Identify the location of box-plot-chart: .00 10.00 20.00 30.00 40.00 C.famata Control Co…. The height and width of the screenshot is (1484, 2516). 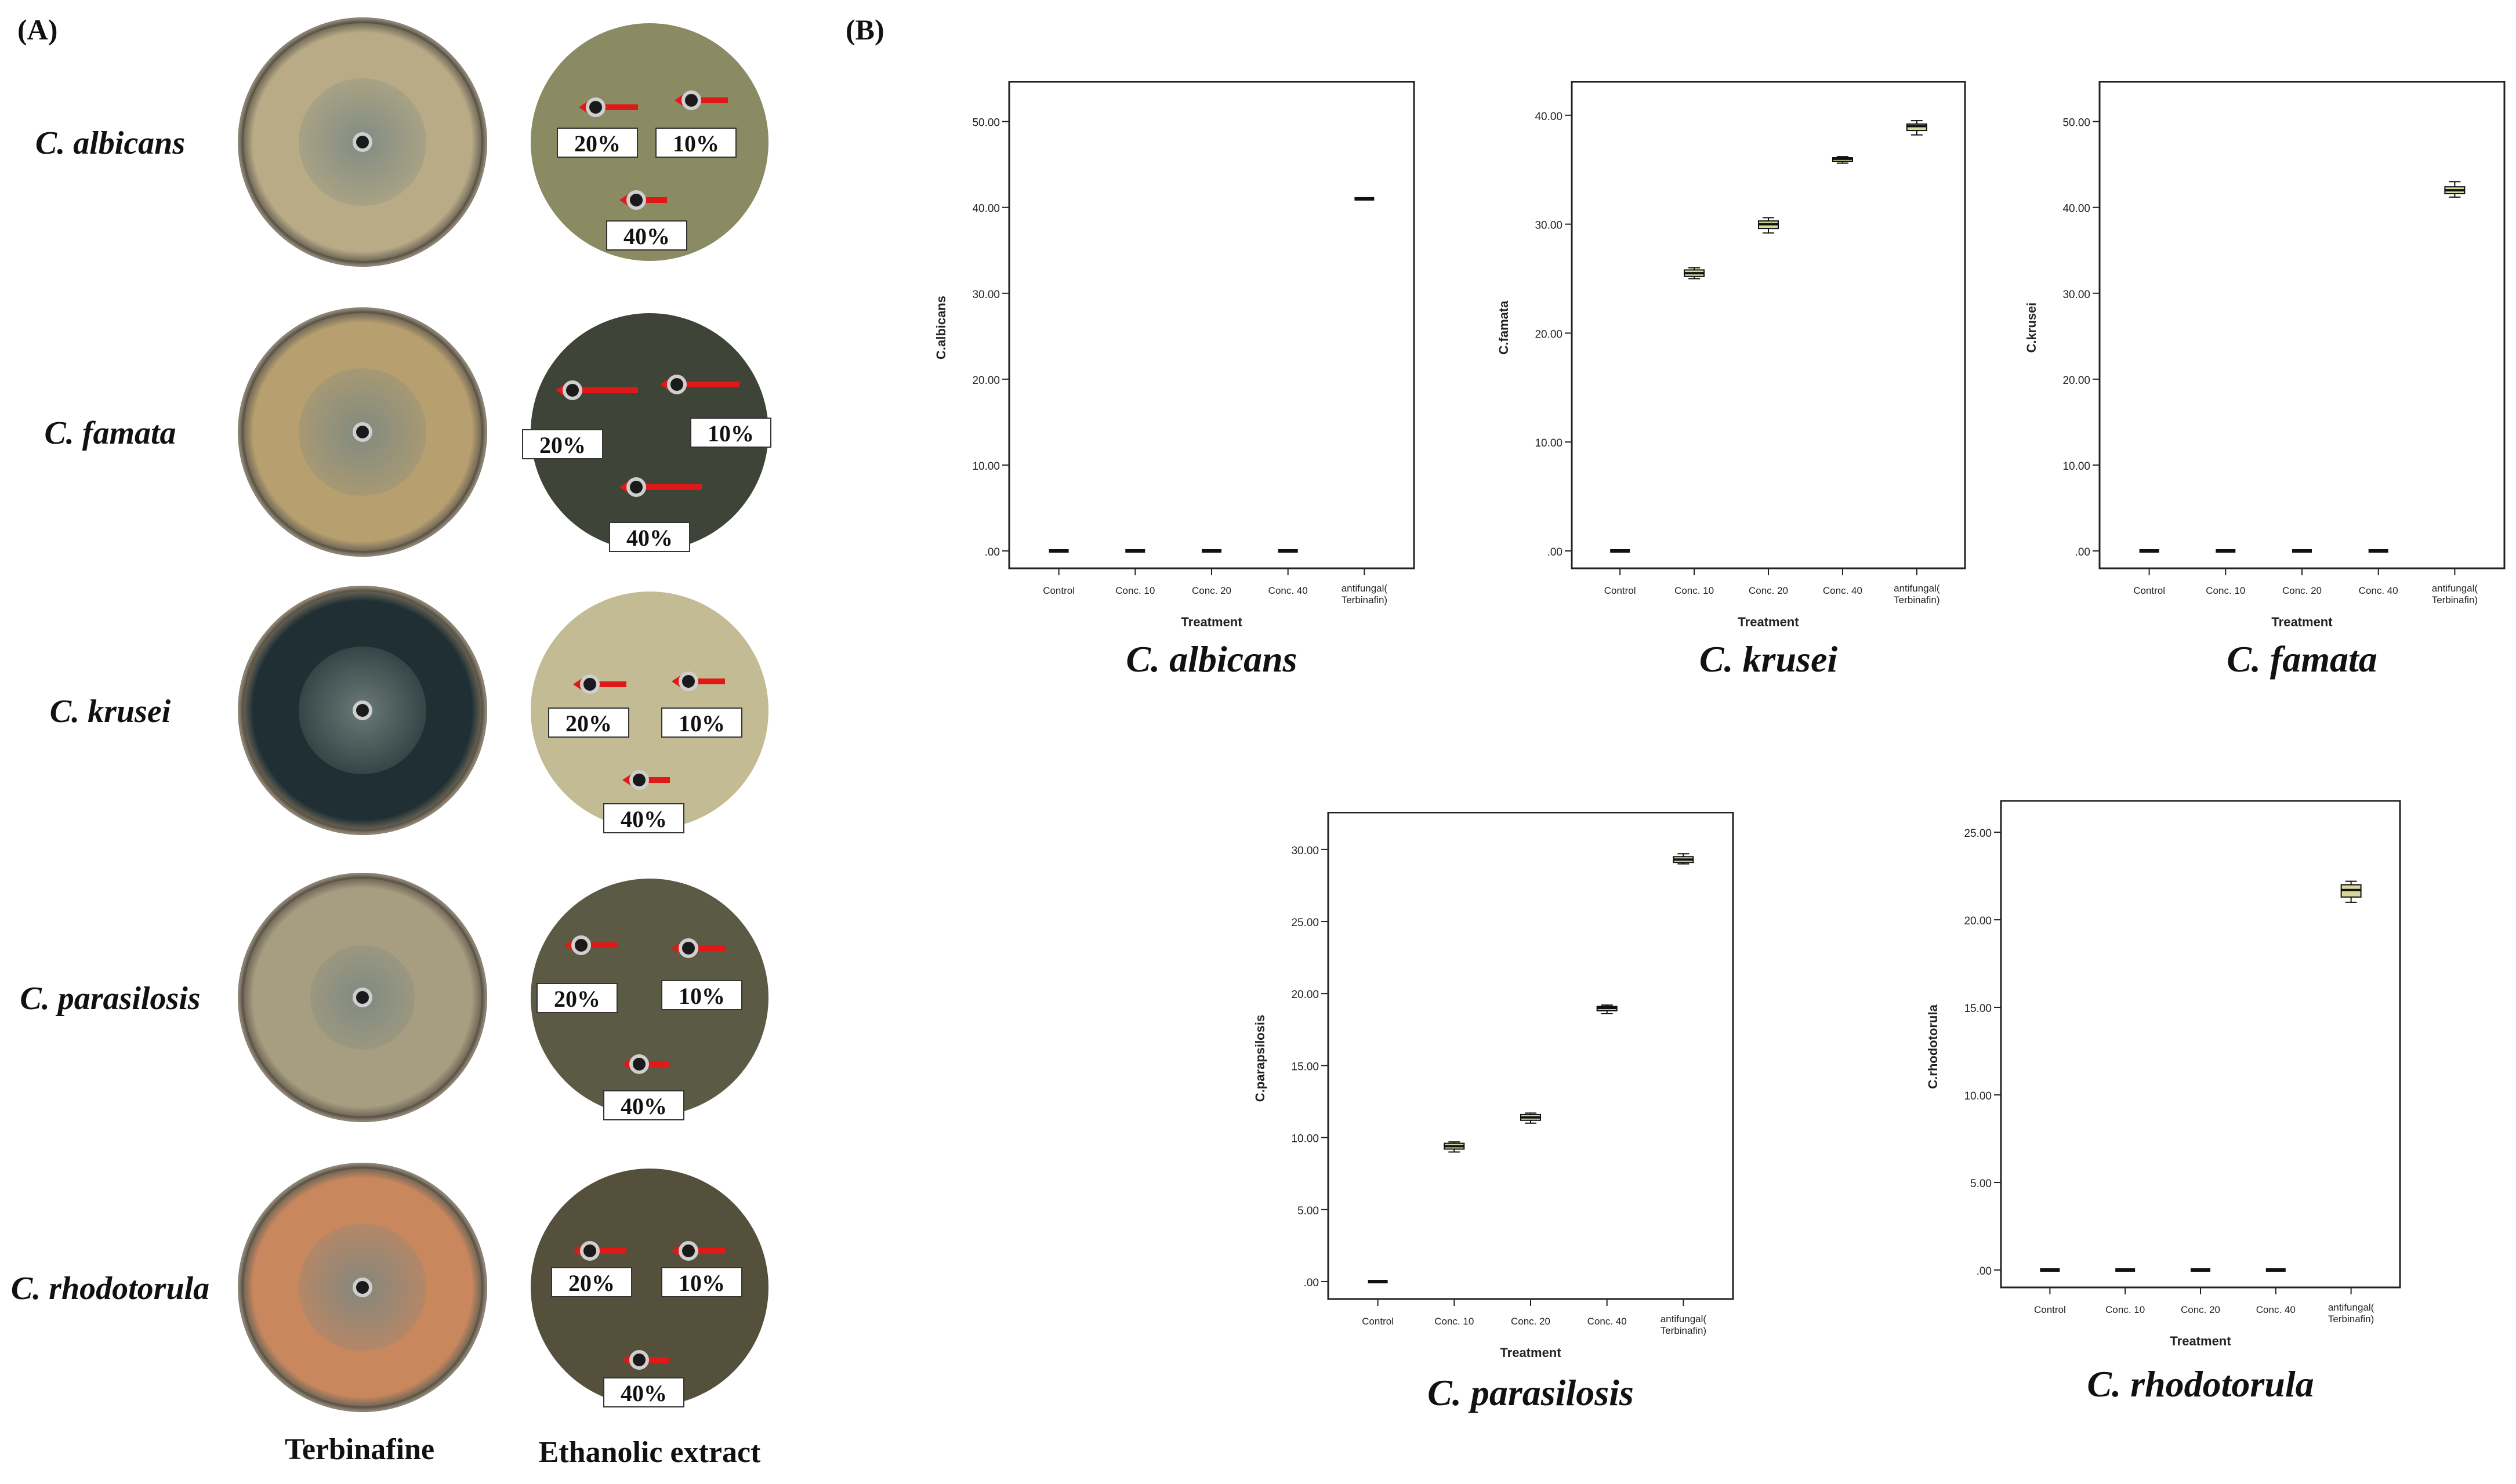
(1731, 355).